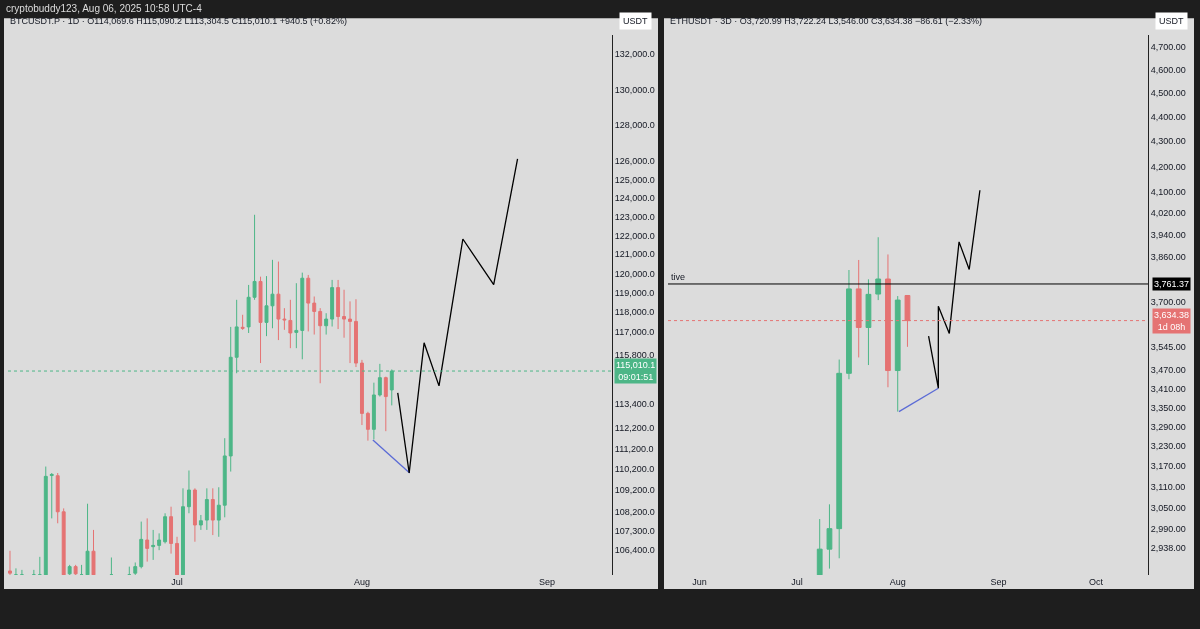 This screenshot has height=629, width=1200. What do you see at coordinates (634, 161) in the screenshot?
I see `y-tick-label: 126,000.0` at bounding box center [634, 161].